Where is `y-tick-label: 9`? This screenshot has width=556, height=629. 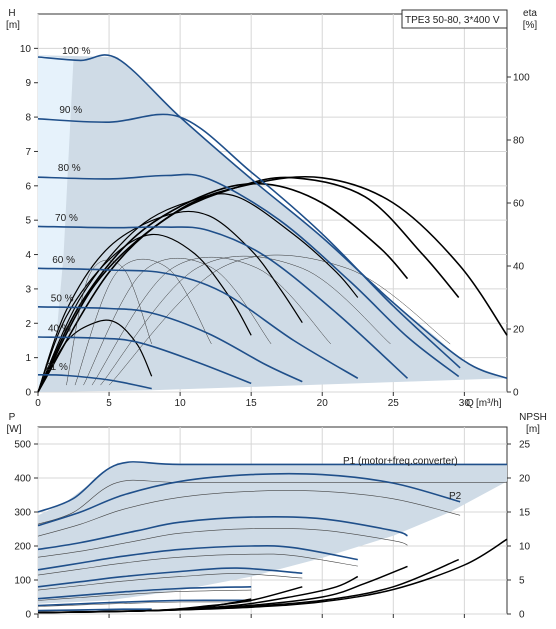 y-tick-label: 9 is located at coordinates (28, 83).